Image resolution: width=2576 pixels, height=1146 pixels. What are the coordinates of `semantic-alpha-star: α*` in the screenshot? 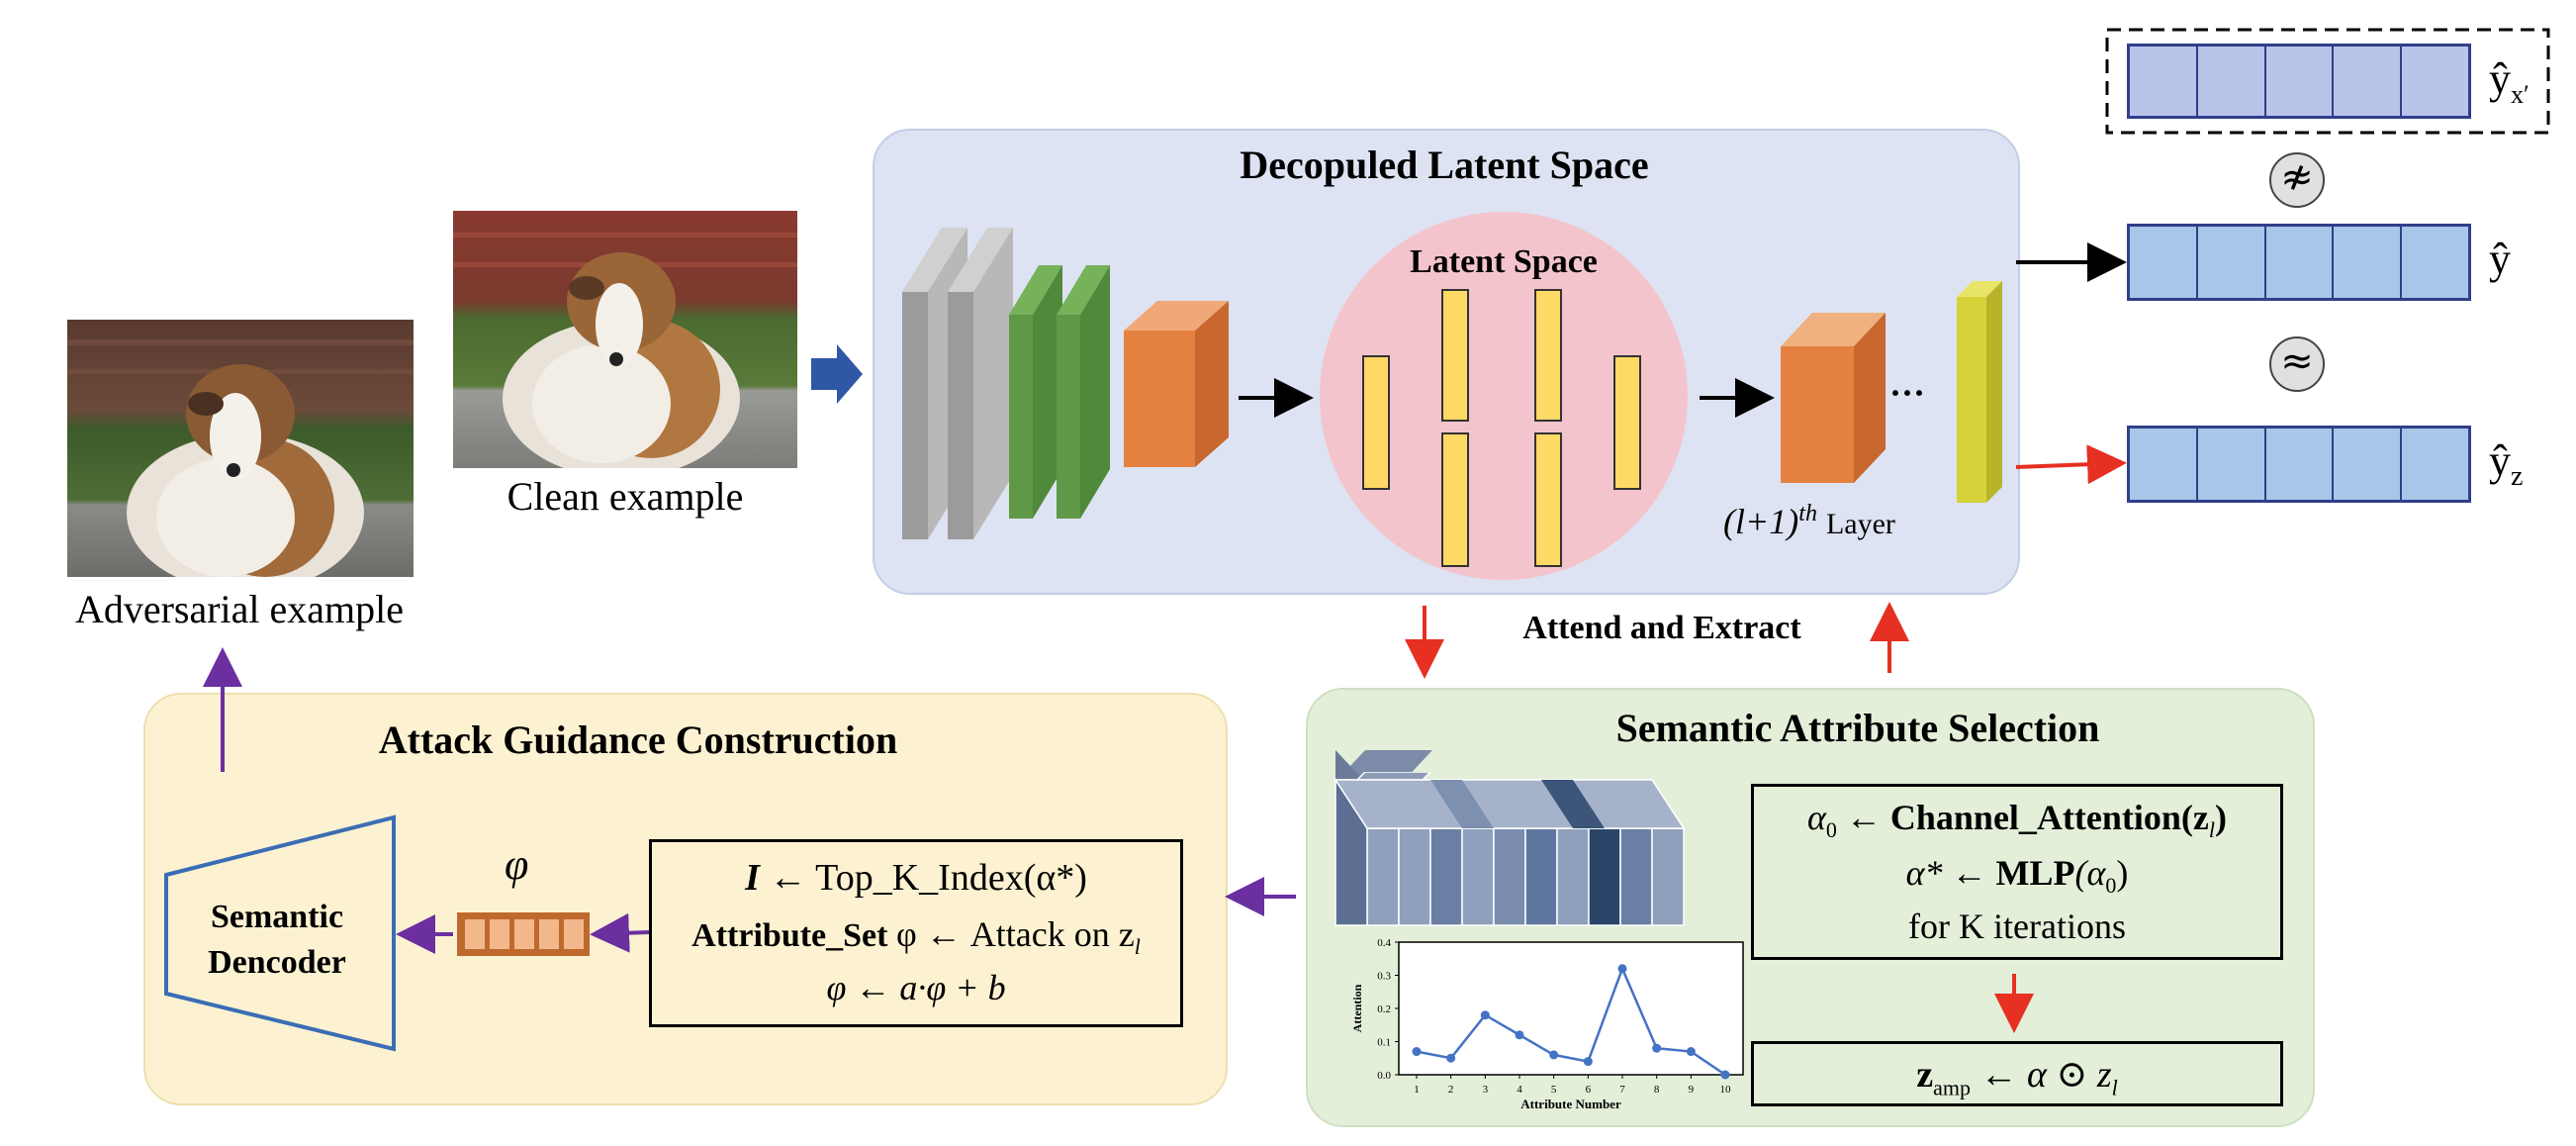 It's located at (1924, 873).